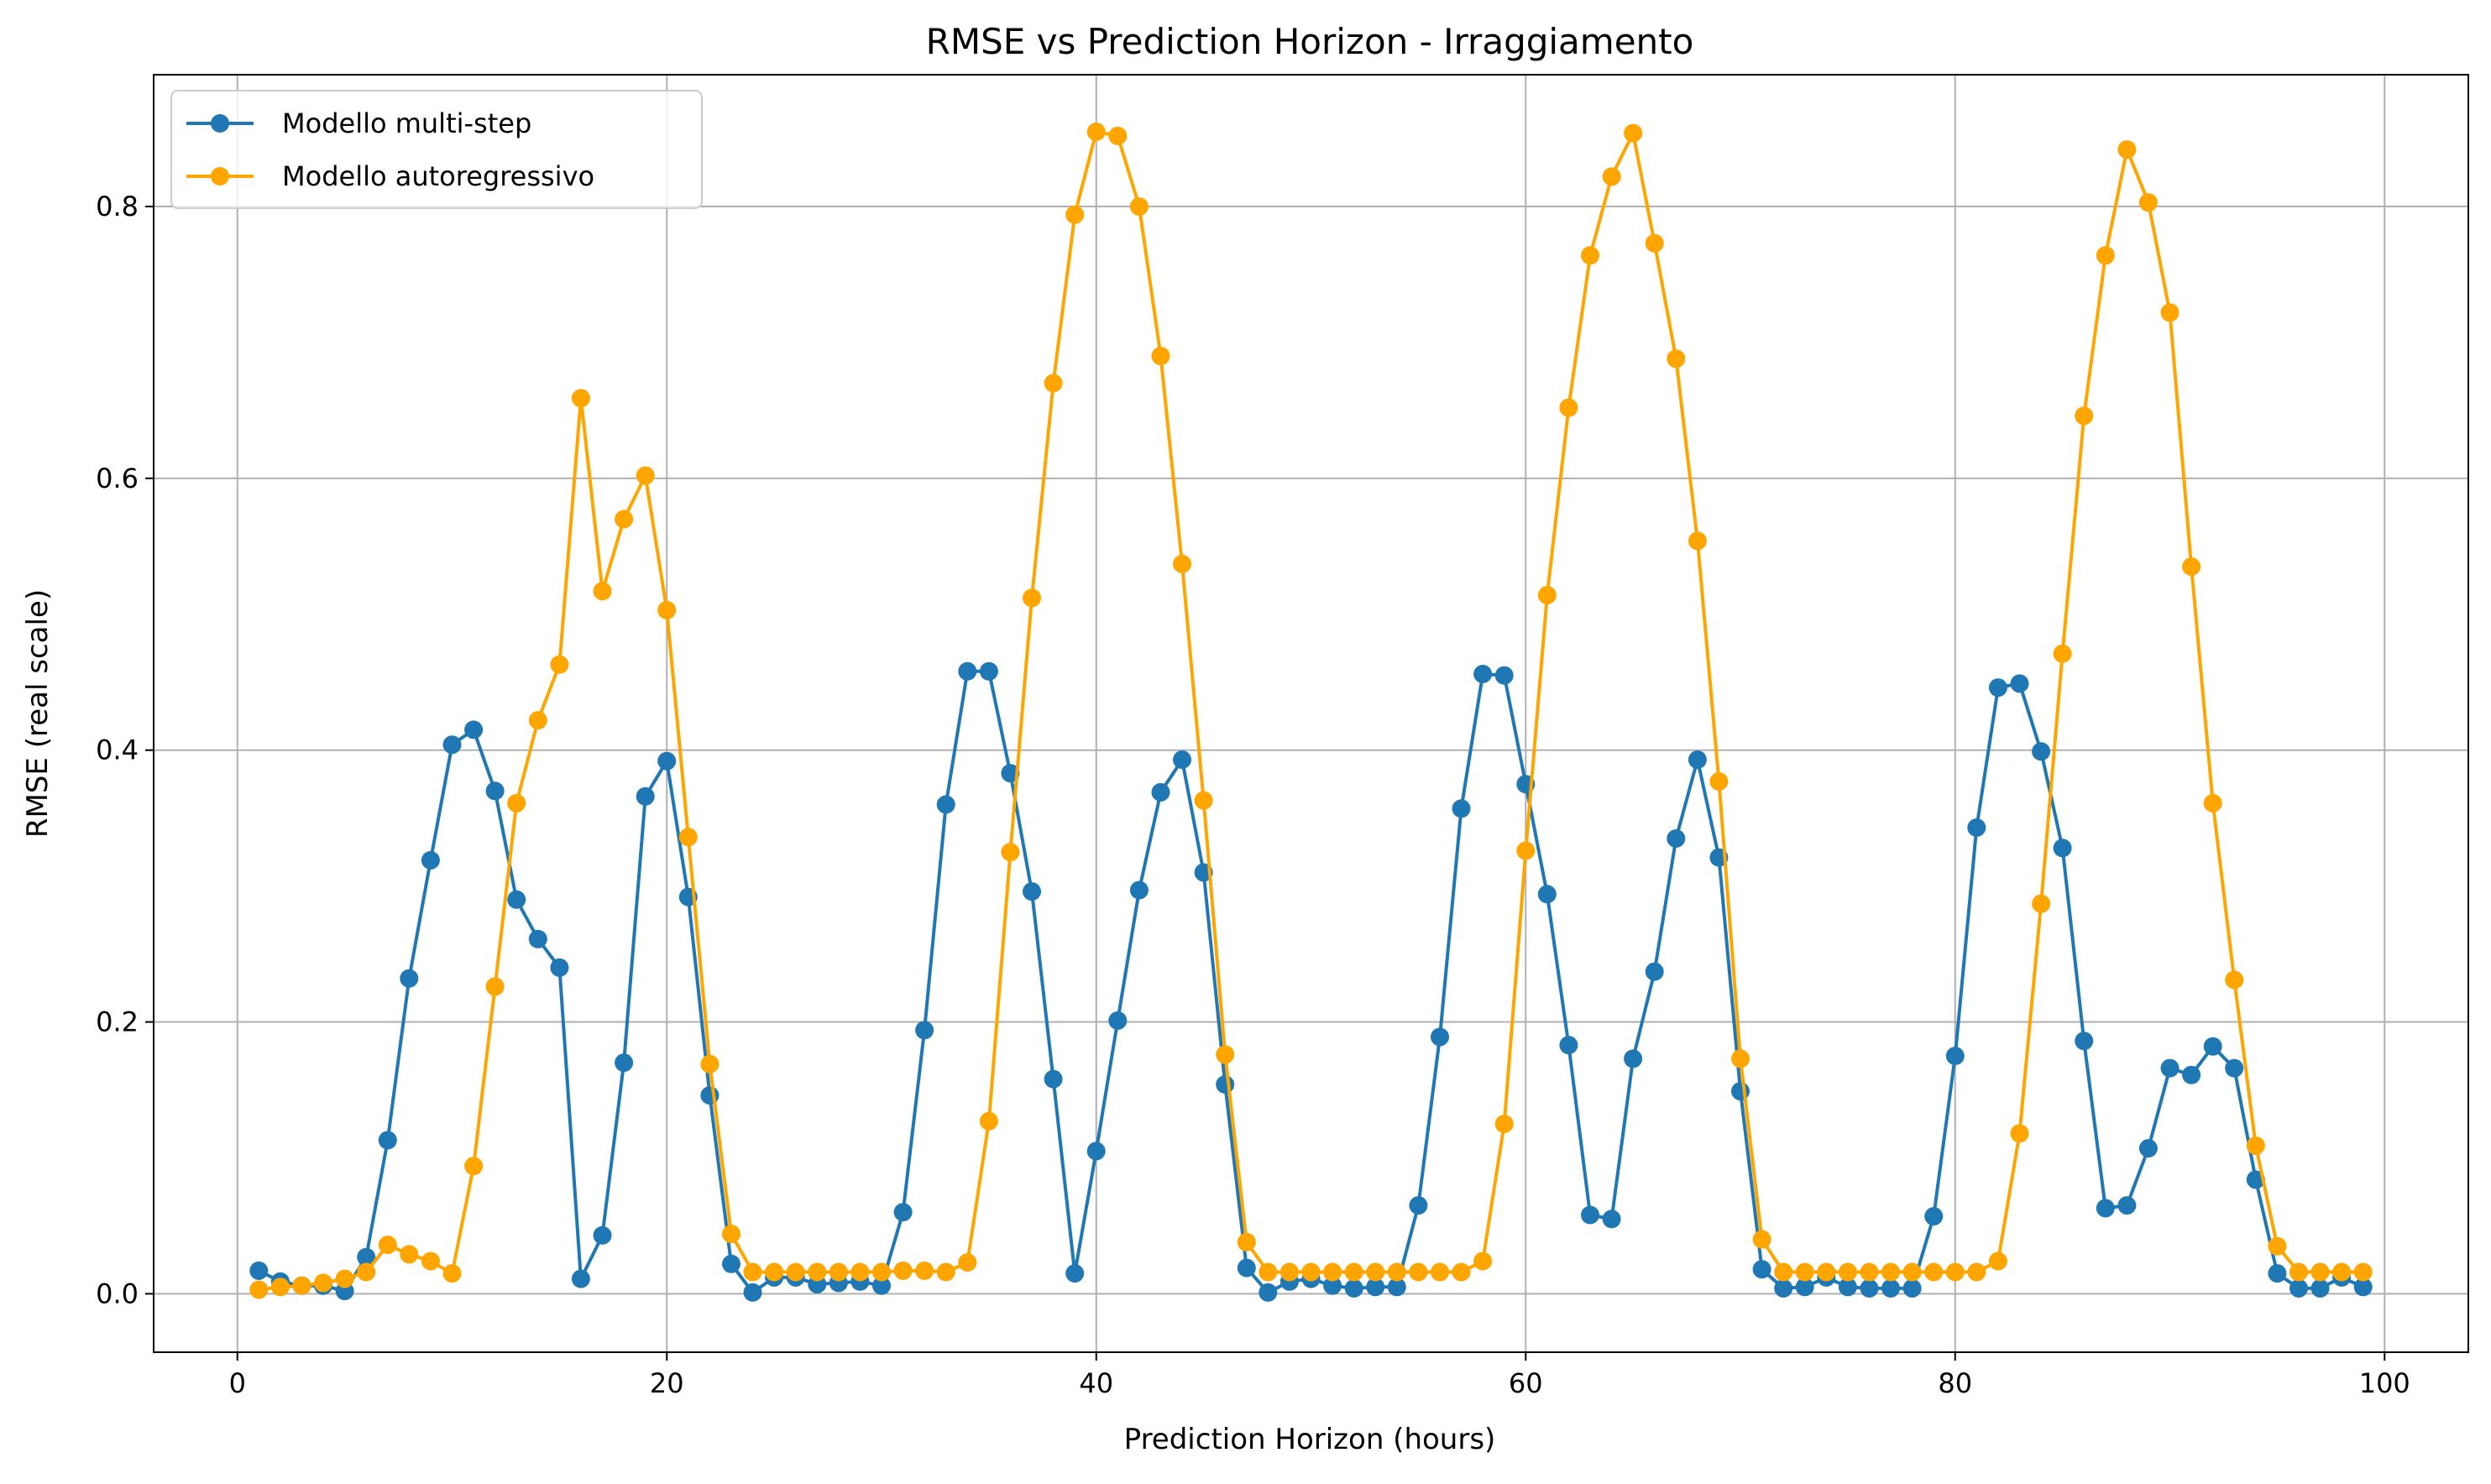 This screenshot has width=2491, height=1484. Describe the element at coordinates (38, 713) in the screenshot. I see `y-axis-label: RMSE (real scale)` at that location.